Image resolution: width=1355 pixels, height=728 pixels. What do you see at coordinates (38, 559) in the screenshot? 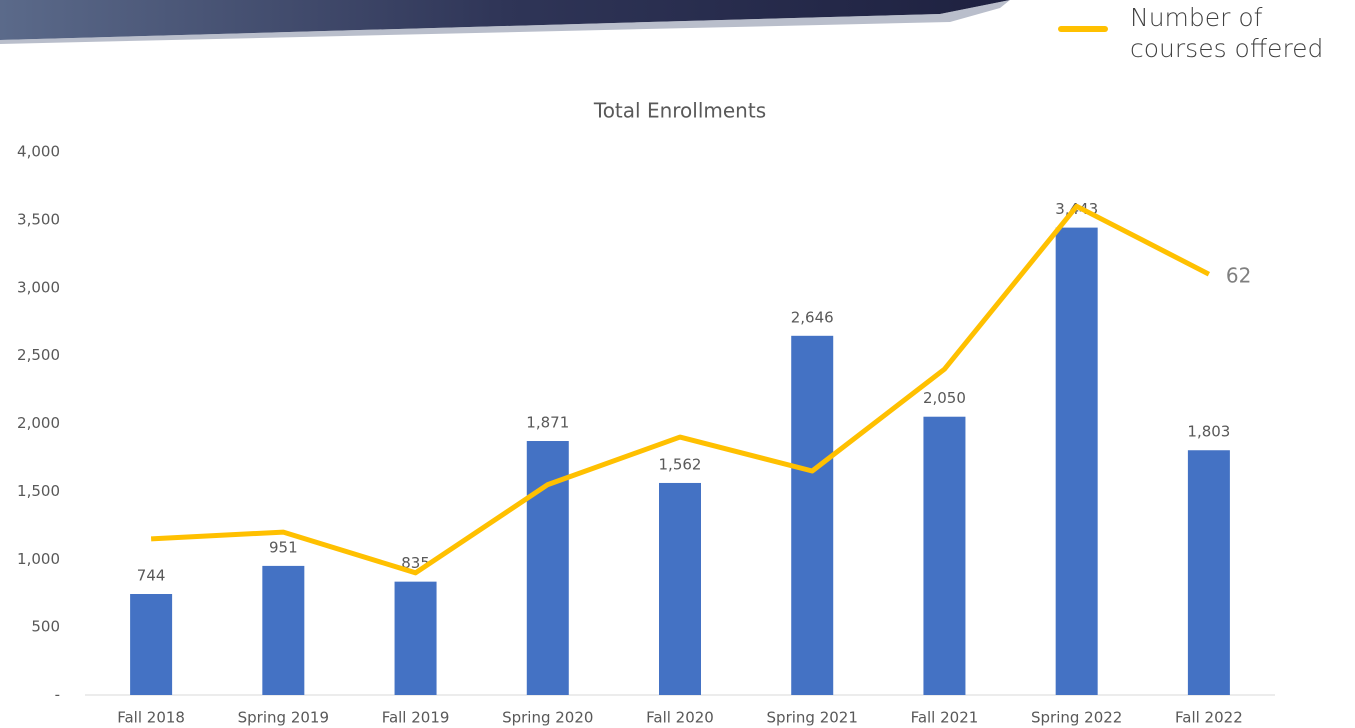
I see `y-tick-label: 1,000` at bounding box center [38, 559].